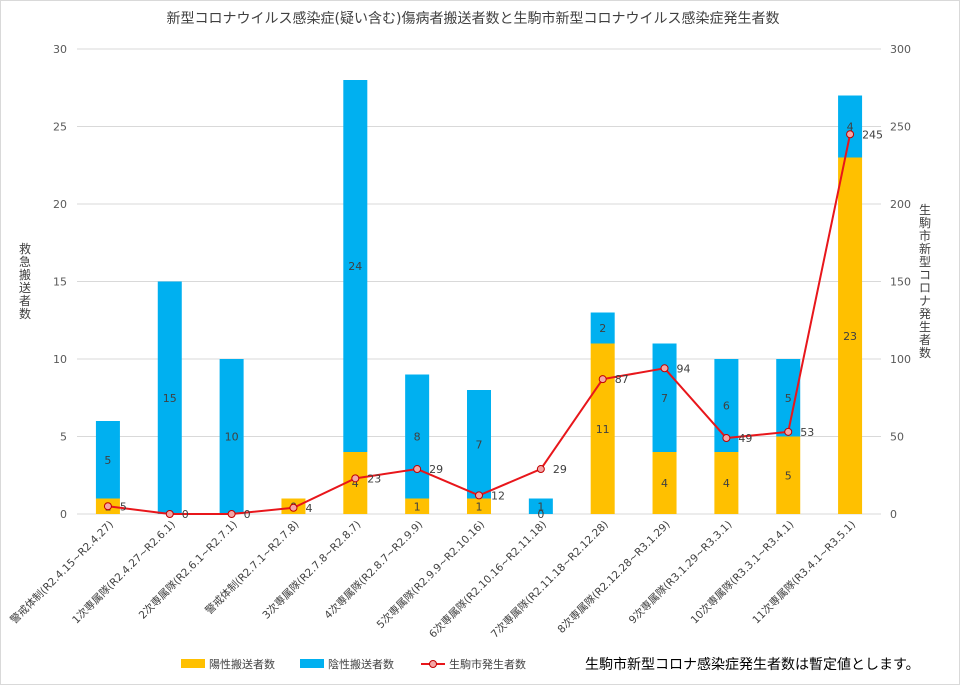 The image size is (960, 686). Describe the element at coordinates (622, 379) in the screenshot. I see `line-data-label: 87` at that location.